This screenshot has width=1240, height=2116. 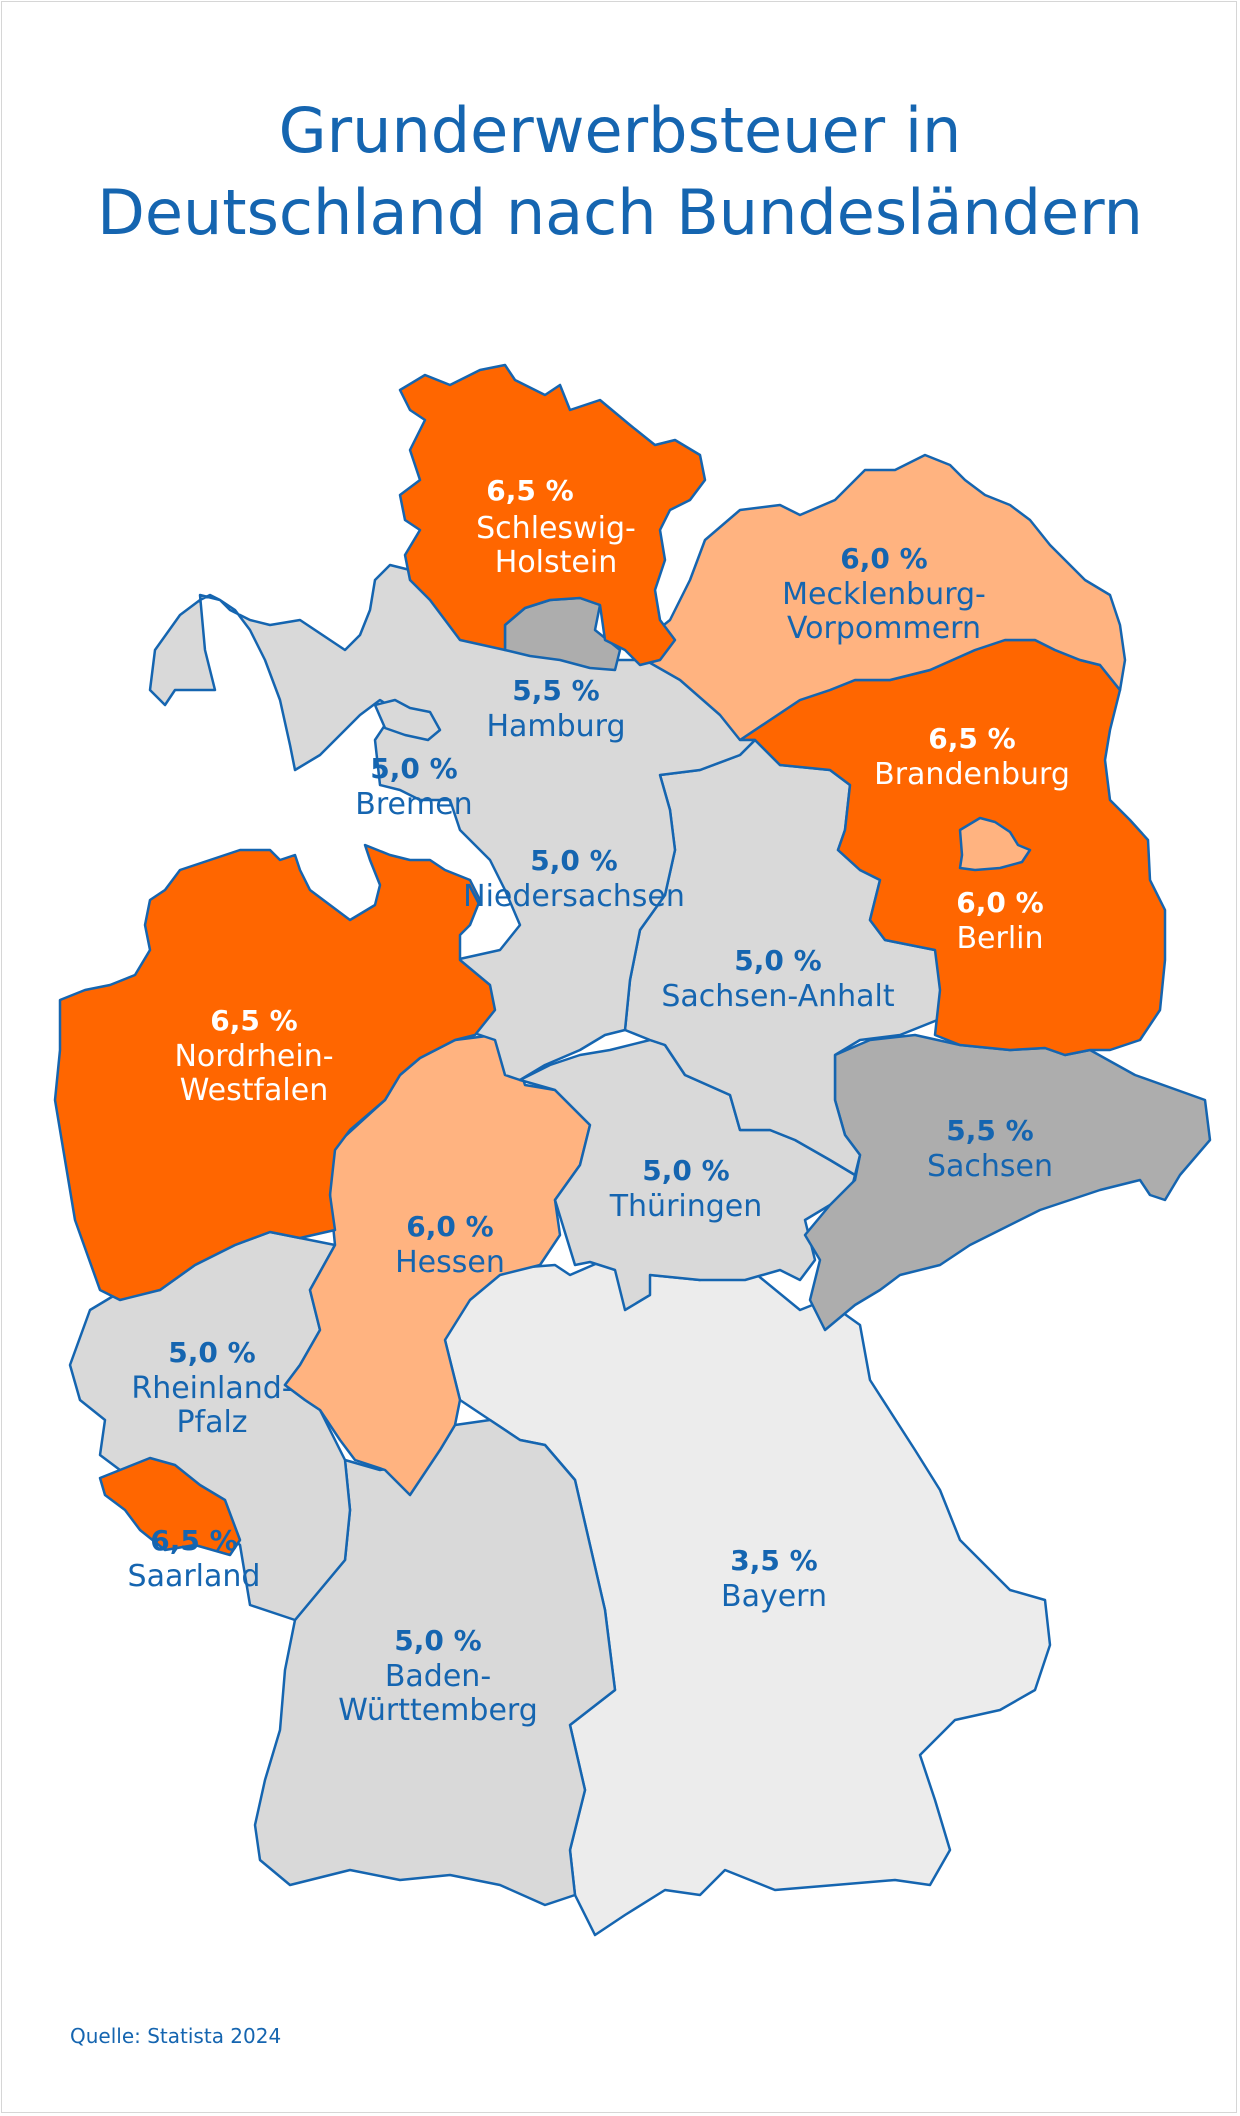 What do you see at coordinates (556, 528) in the screenshot?
I see `label-schleswig-holstein-name1: Schleswig-` at bounding box center [556, 528].